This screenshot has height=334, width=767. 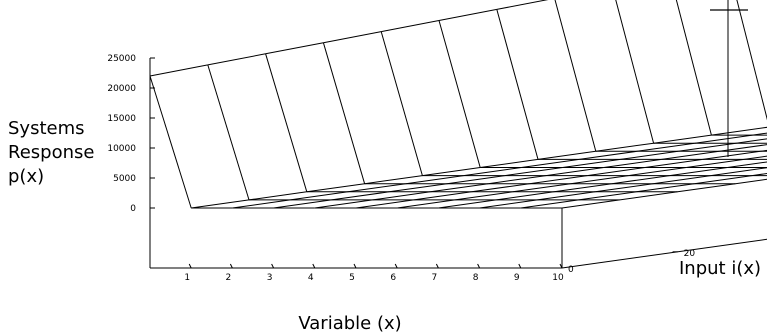 What do you see at coordinates (121, 149) in the screenshot?
I see `z-tick-label: 10000` at bounding box center [121, 149].